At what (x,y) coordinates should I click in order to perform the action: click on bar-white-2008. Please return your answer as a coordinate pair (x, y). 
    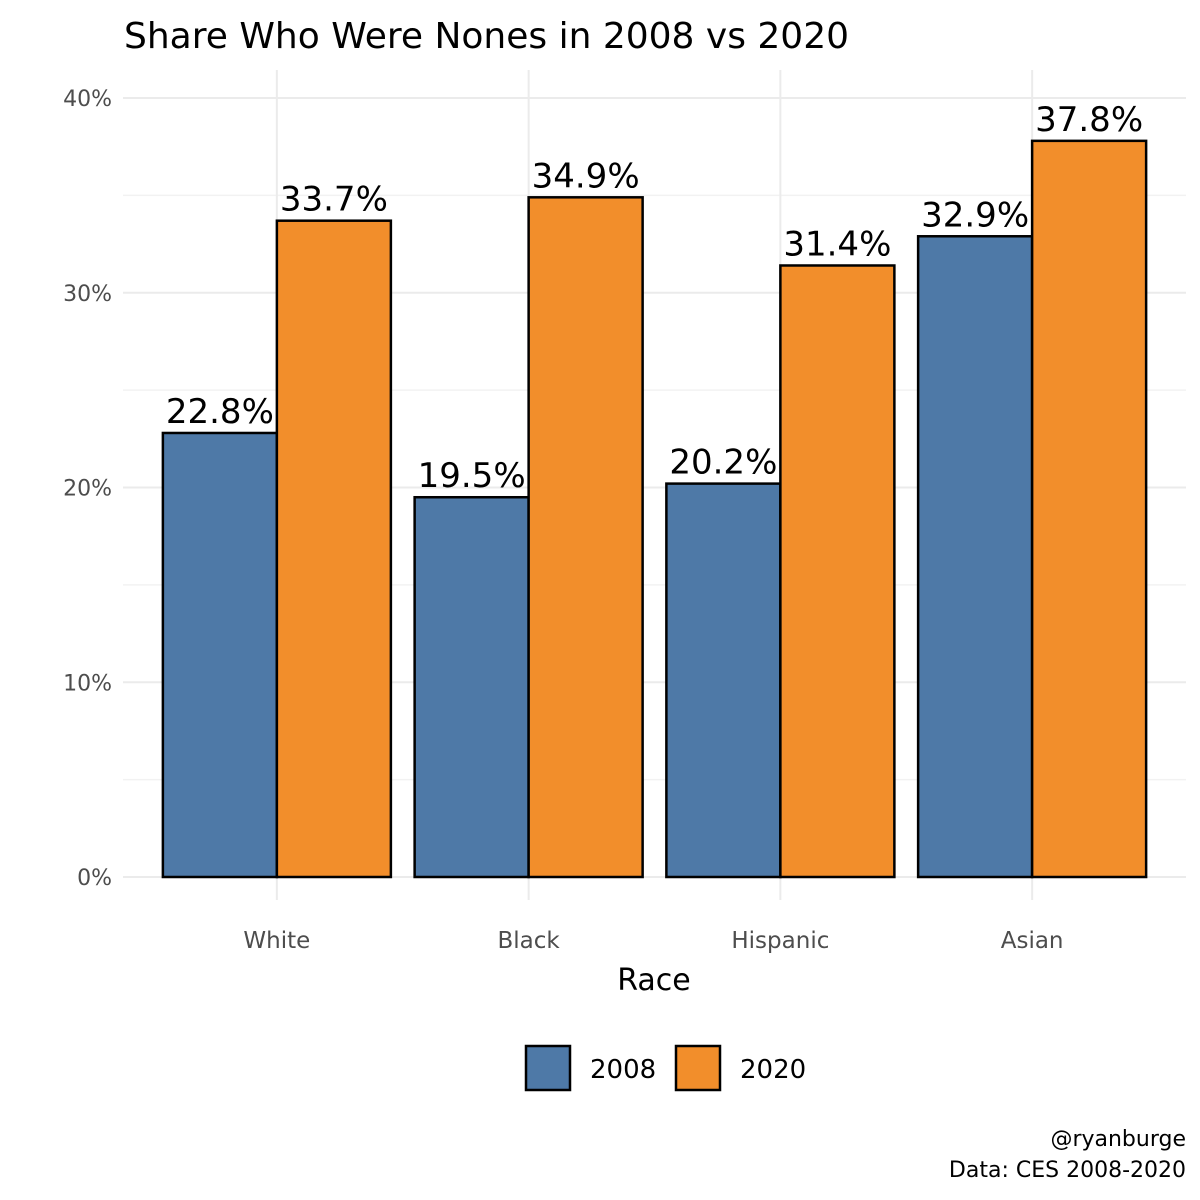
    Looking at the image, I should click on (220, 655).